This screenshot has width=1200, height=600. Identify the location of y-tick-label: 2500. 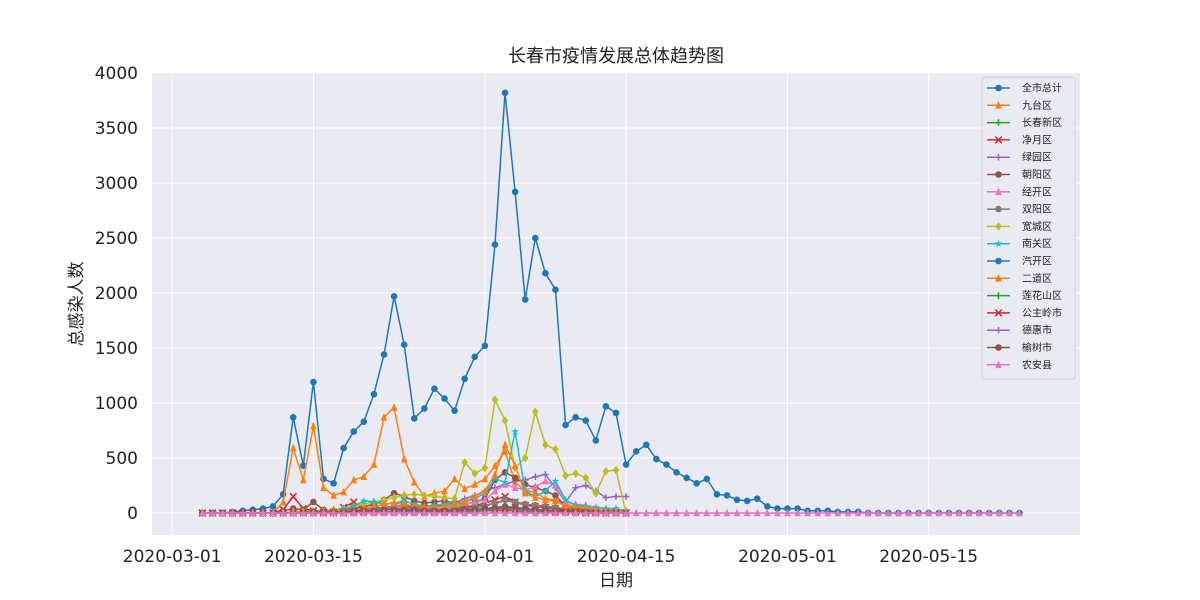
(116, 239).